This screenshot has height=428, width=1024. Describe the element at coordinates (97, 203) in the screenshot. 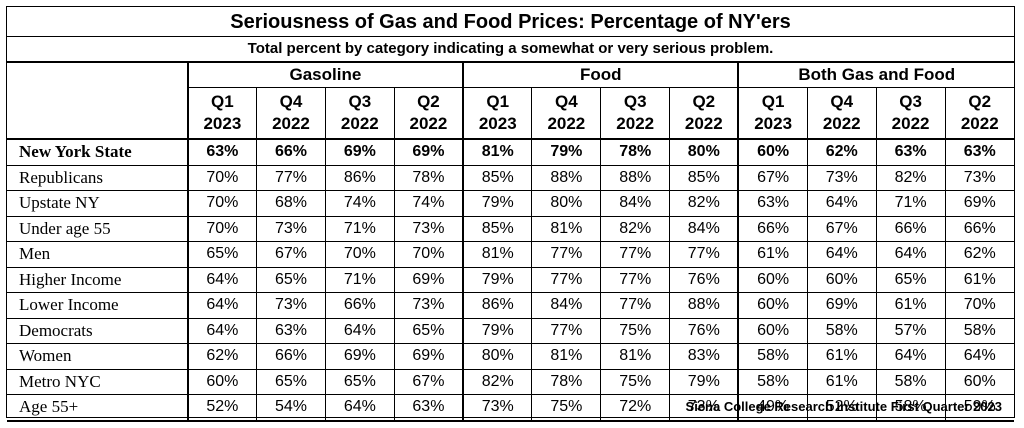

I see `row-label: Upstate NY` at that location.